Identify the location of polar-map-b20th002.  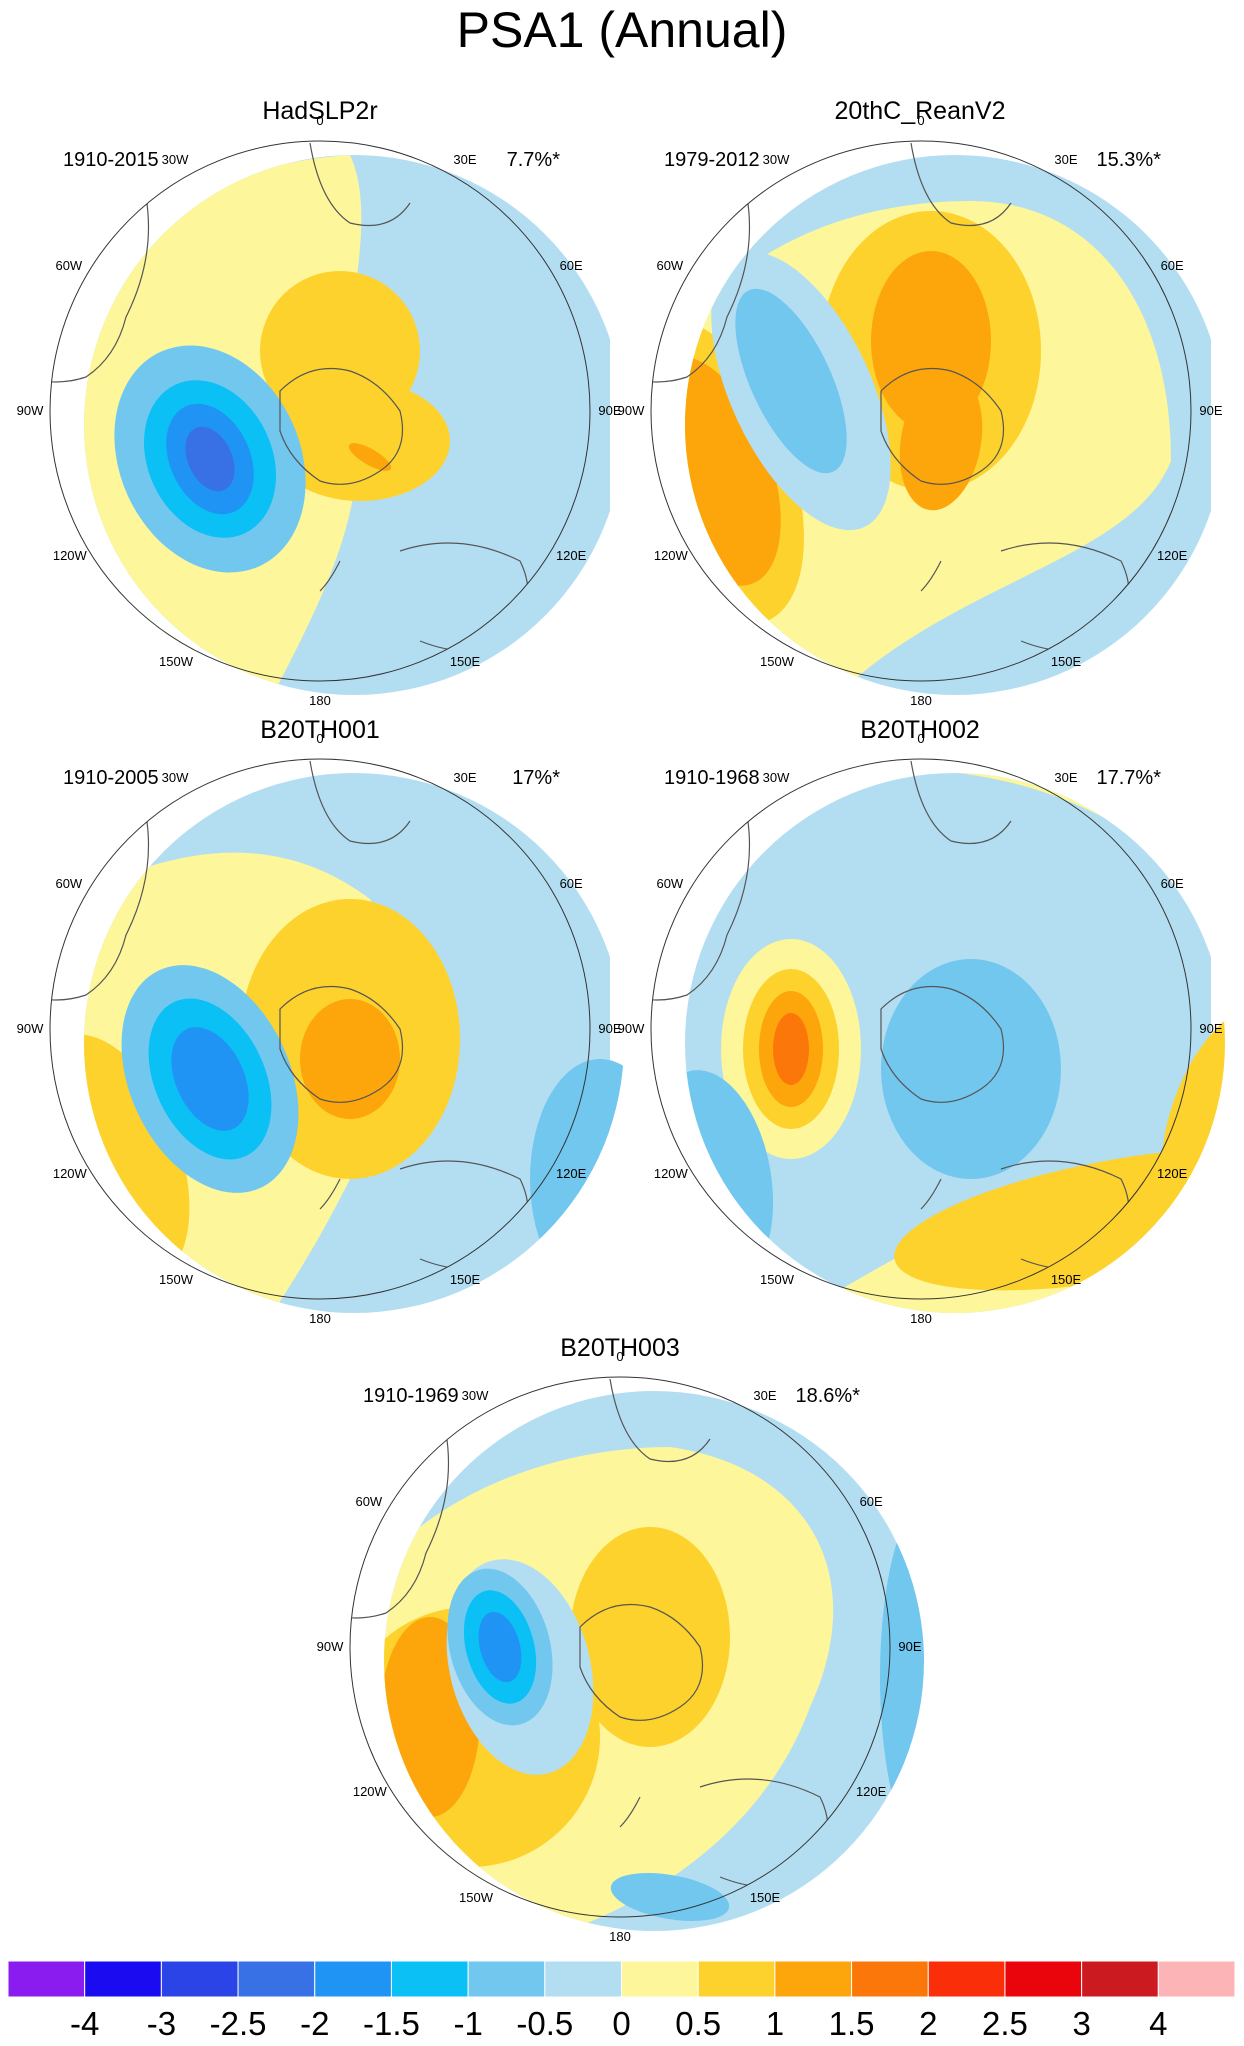
(937, 1035).